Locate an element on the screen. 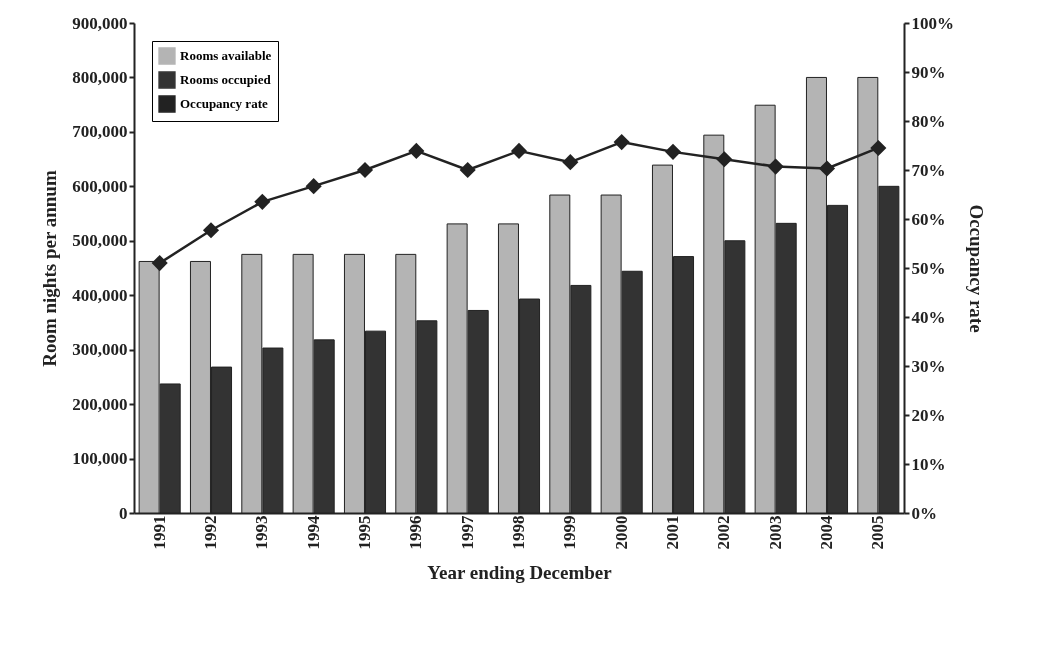 This screenshot has height=663, width=1062. x-tick-label: 1995 is located at coordinates (364, 532).